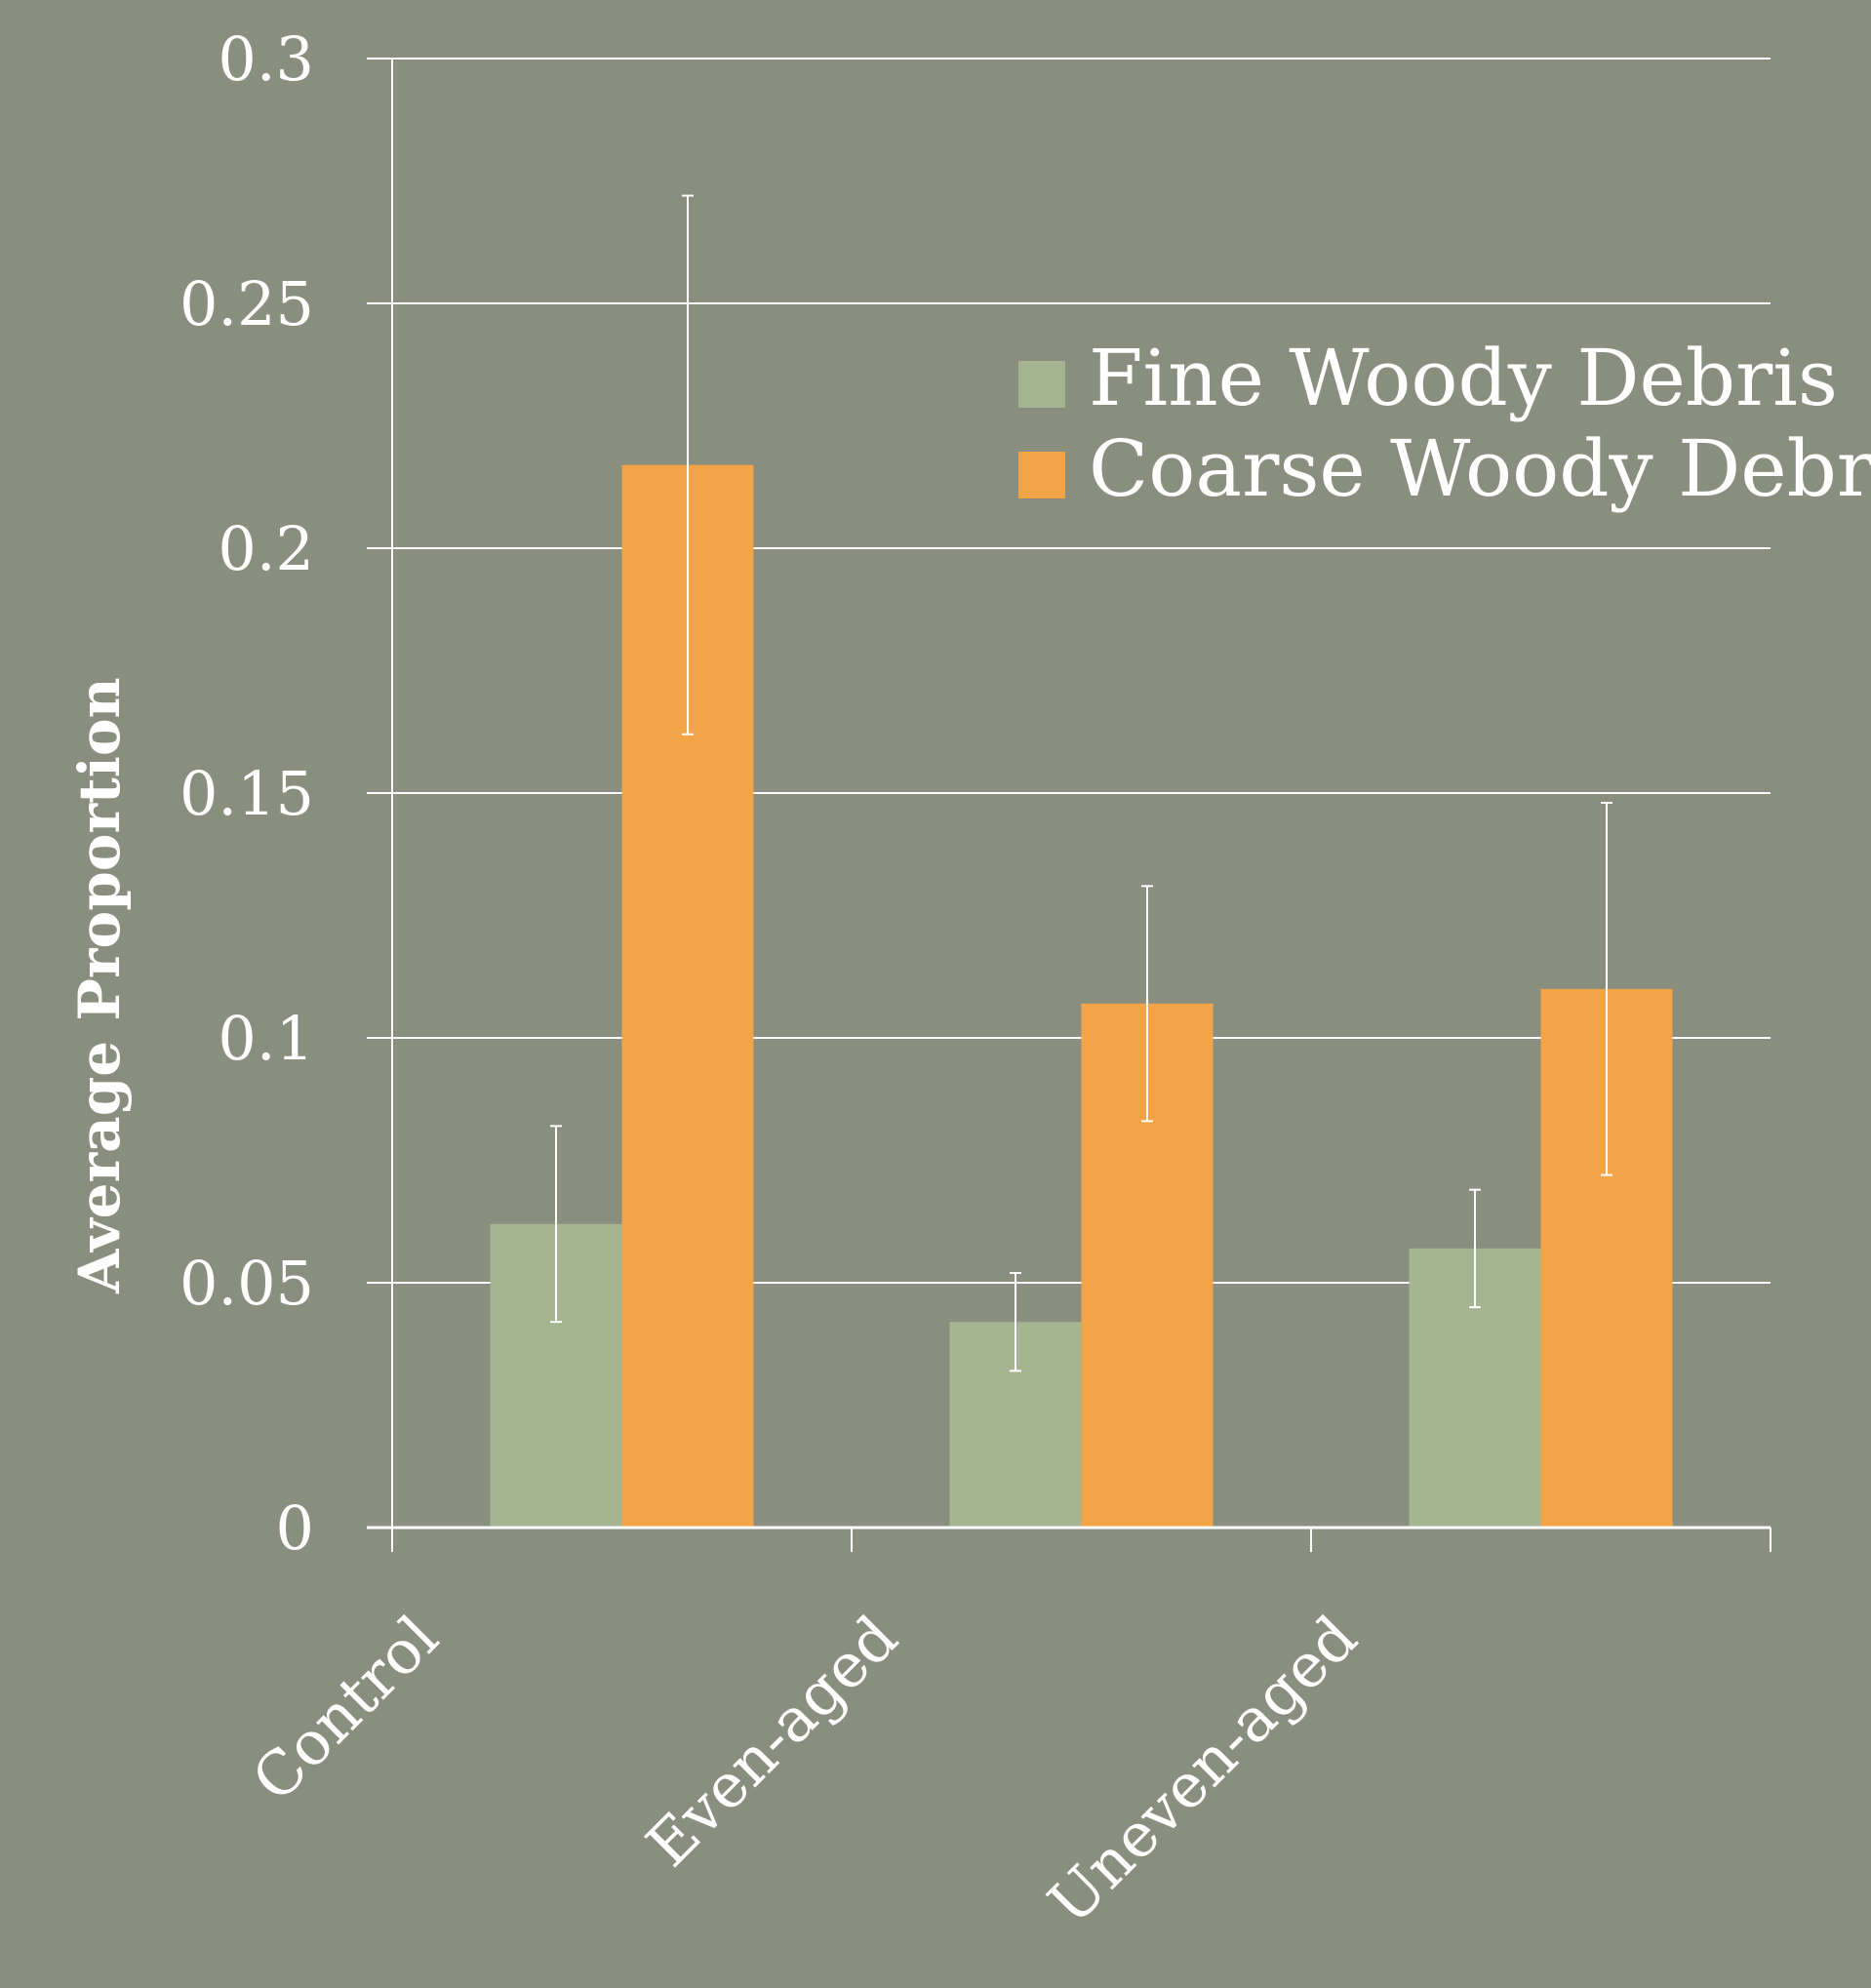 The height and width of the screenshot is (1988, 1871). What do you see at coordinates (295, 1528) in the screenshot?
I see `y-tick-label: 0` at bounding box center [295, 1528].